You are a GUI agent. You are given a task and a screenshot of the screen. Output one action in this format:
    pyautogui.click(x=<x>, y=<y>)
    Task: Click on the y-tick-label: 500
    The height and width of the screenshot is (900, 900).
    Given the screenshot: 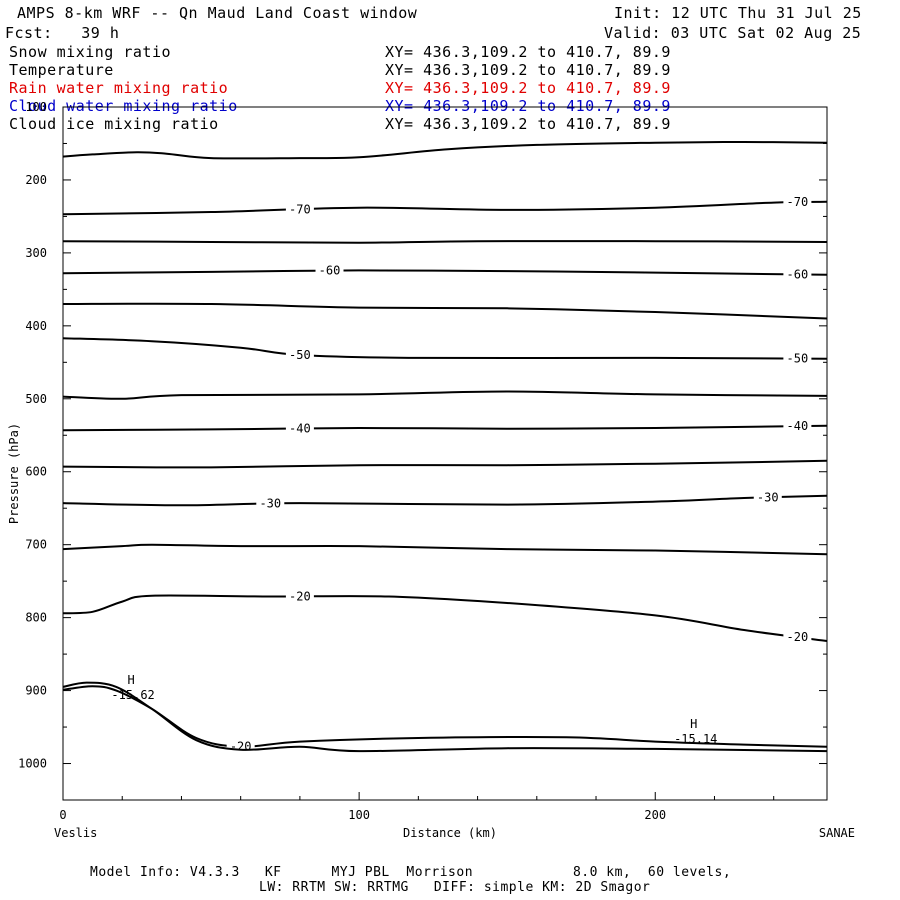 What is the action you would take?
    pyautogui.click(x=36, y=399)
    